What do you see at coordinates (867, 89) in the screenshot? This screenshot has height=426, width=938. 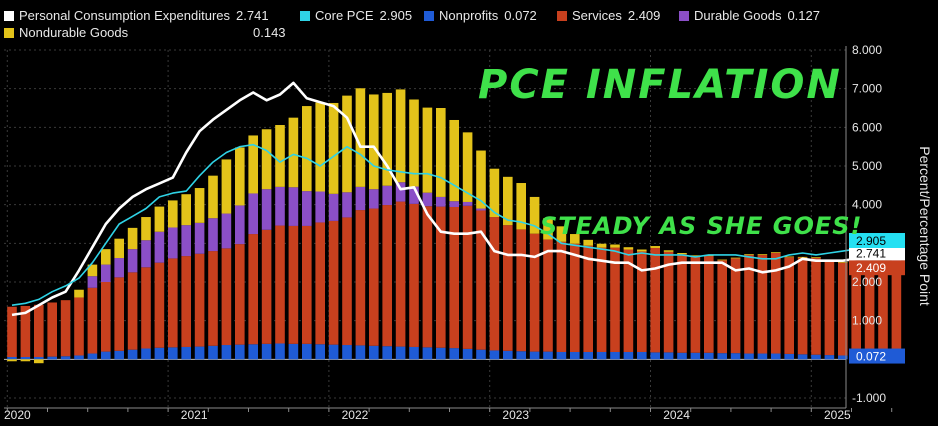 I see `y-tick-label: 7.000` at bounding box center [867, 89].